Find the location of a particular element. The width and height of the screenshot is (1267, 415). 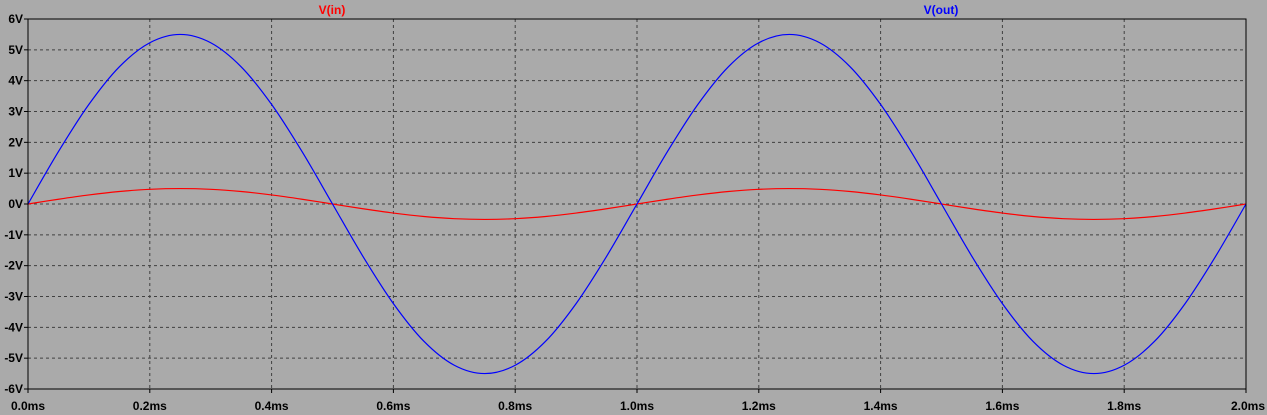

x-tick-label: 0.0ms is located at coordinates (28, 406).